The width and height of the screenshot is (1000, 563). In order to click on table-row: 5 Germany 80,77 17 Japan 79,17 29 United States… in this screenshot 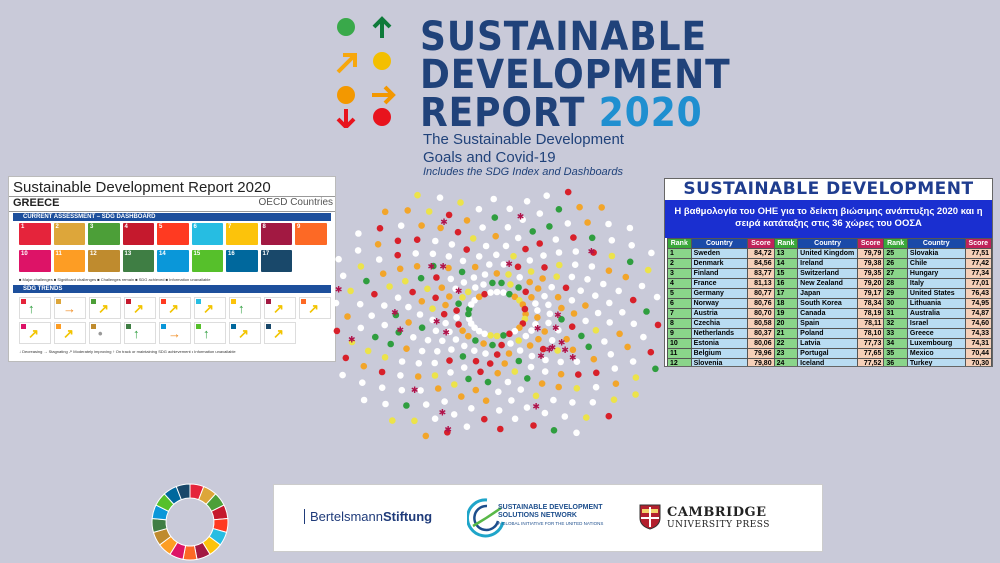, I will do `click(829, 293)`.